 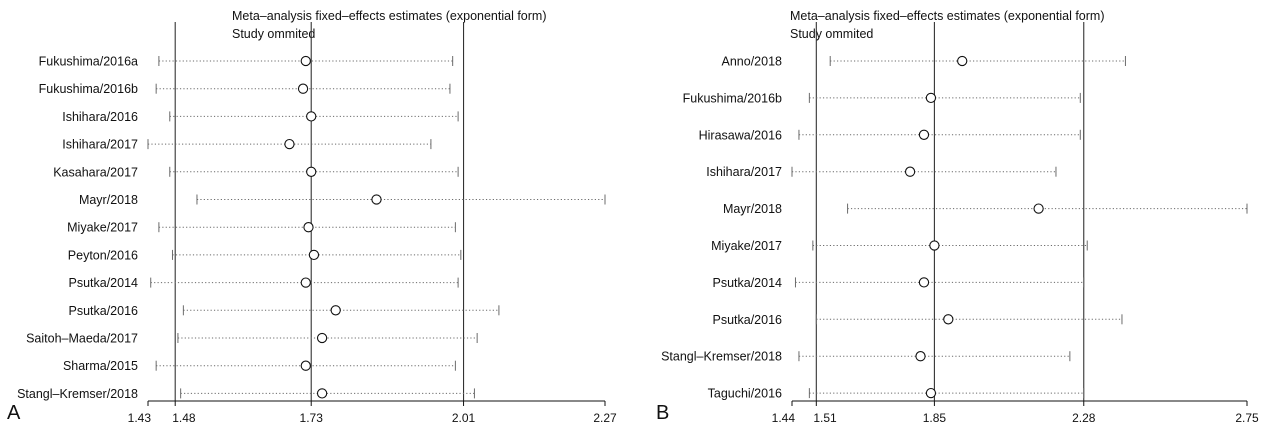 I want to click on panel-b-x-tick-label: 2.28, so click(x=1084, y=418).